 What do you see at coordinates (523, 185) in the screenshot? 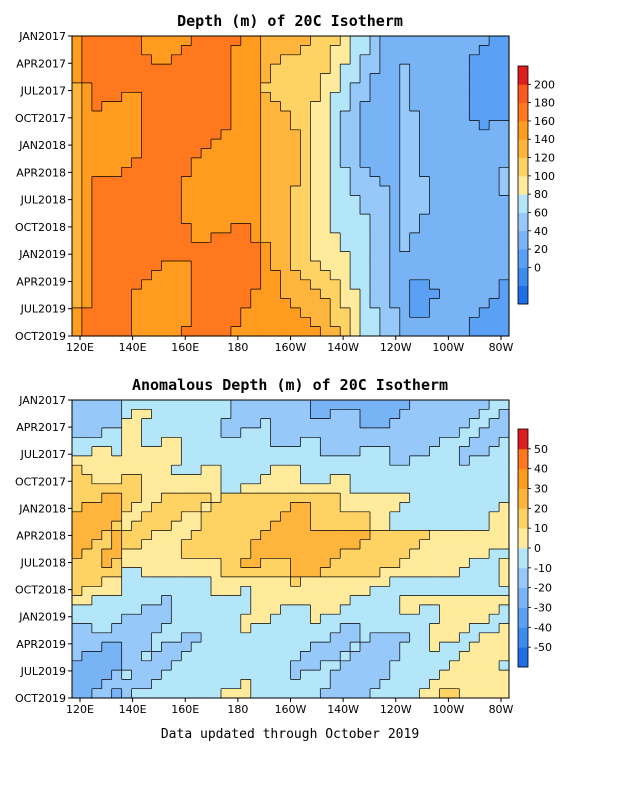
I see `colorbar-frame` at bounding box center [523, 185].